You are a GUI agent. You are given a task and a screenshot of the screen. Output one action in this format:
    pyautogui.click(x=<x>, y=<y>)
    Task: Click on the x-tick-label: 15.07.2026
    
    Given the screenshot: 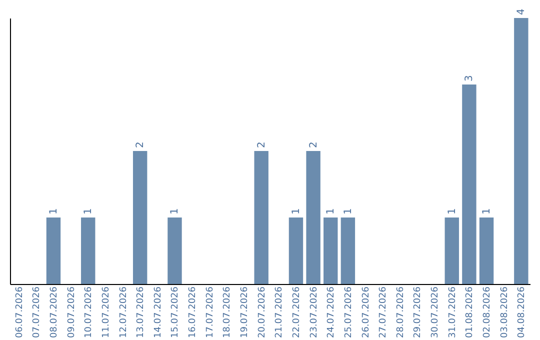 What is the action you would take?
    pyautogui.click(x=175, y=312)
    